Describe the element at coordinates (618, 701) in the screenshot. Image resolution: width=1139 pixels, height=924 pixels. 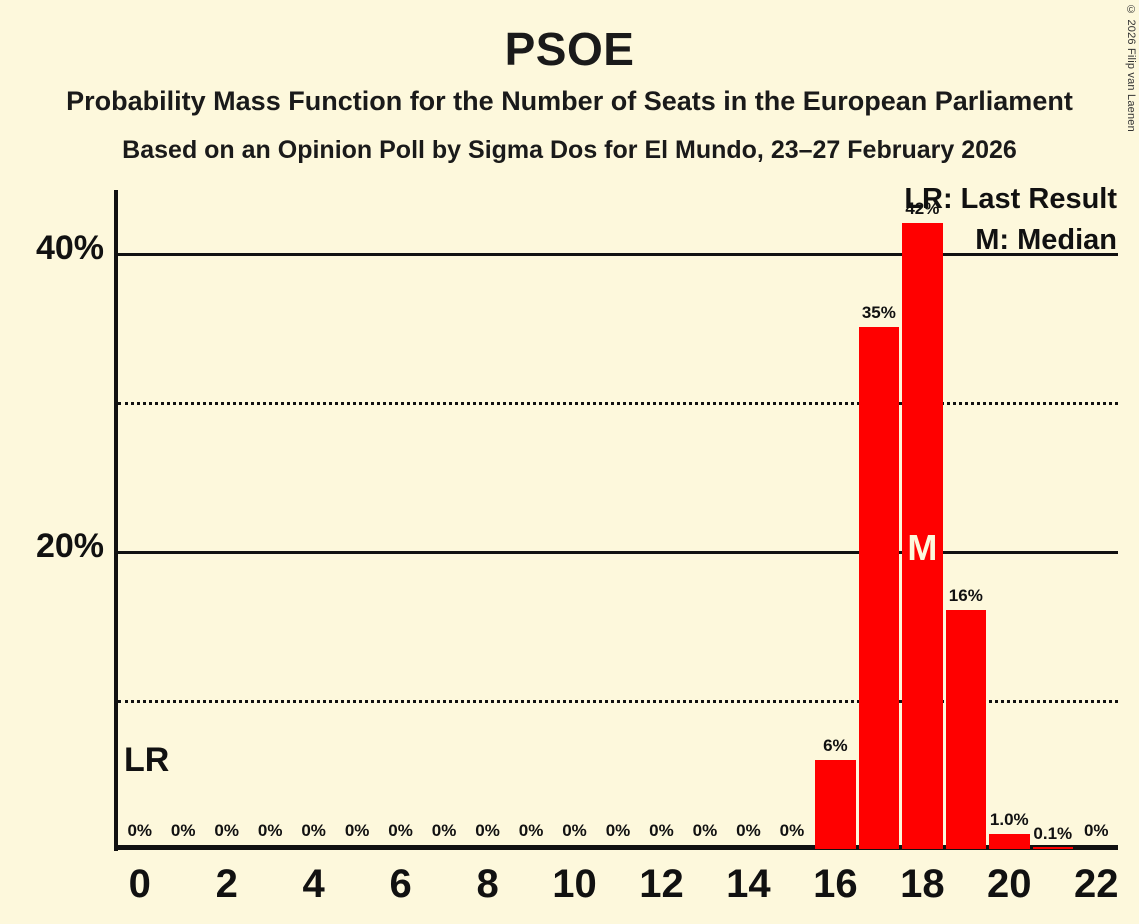
I see `gridline-10pct` at that location.